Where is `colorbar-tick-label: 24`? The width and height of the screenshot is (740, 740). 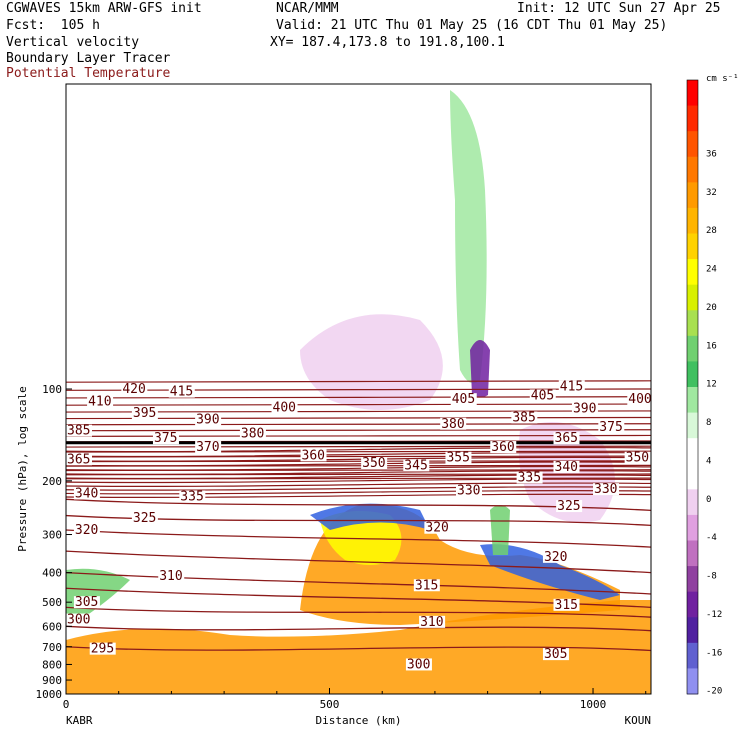
colorbar-tick-label: 24 is located at coordinates (711, 270).